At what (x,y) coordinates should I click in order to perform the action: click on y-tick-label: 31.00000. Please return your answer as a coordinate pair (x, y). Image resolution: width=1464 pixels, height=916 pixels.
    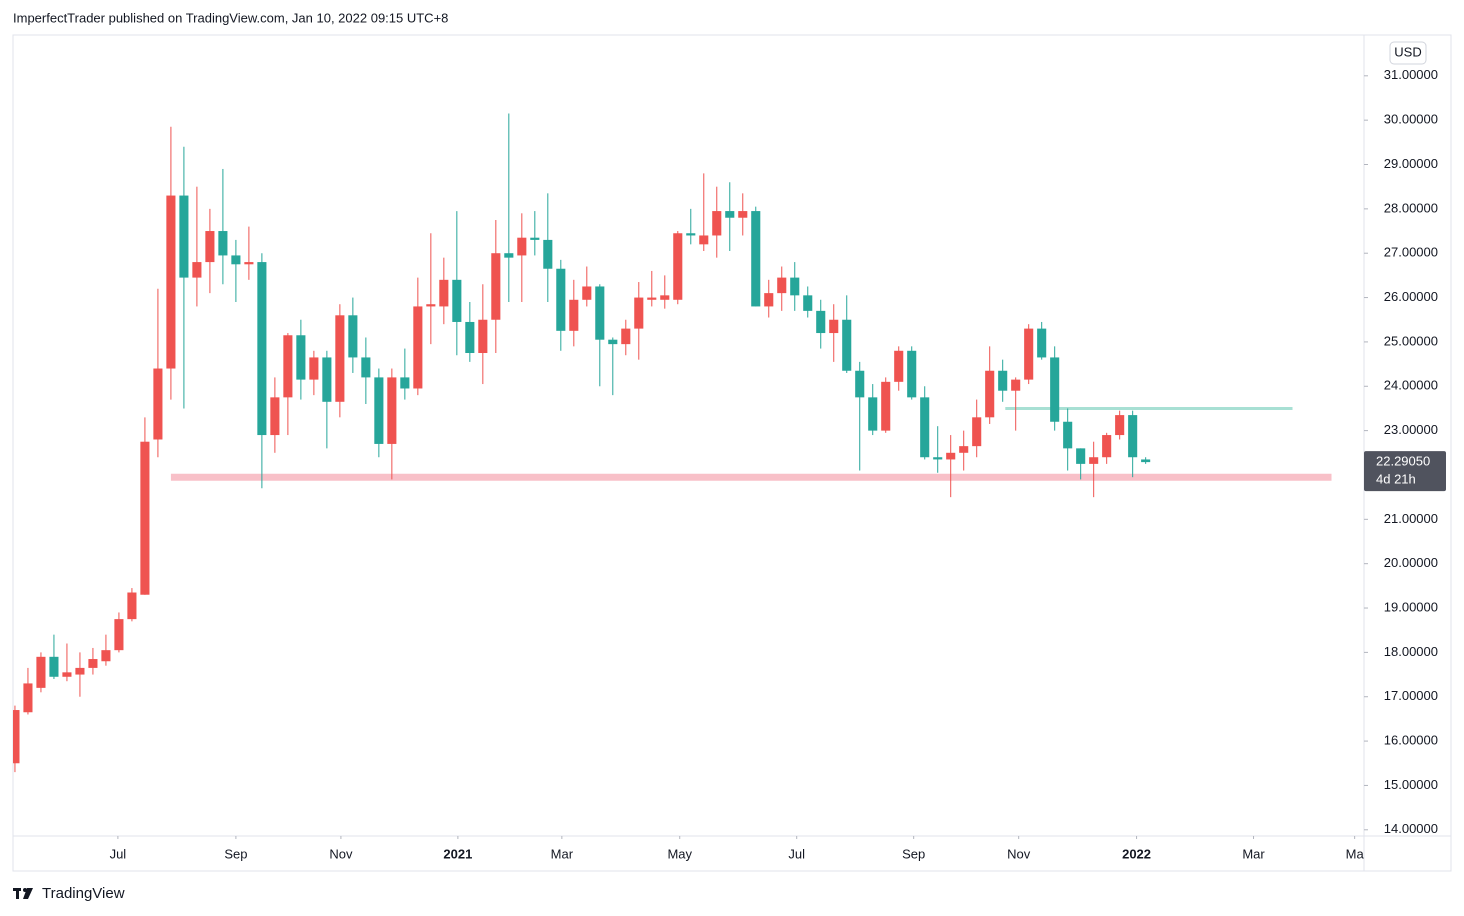
    Looking at the image, I should click on (1411, 74).